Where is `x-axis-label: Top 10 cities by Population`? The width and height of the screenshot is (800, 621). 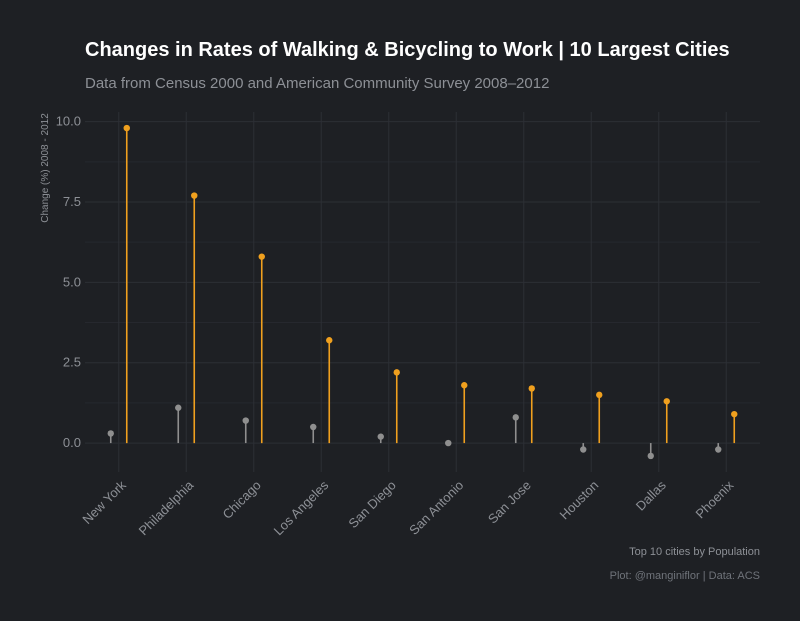
x-axis-label: Top 10 cities by Population is located at coordinates (694, 552).